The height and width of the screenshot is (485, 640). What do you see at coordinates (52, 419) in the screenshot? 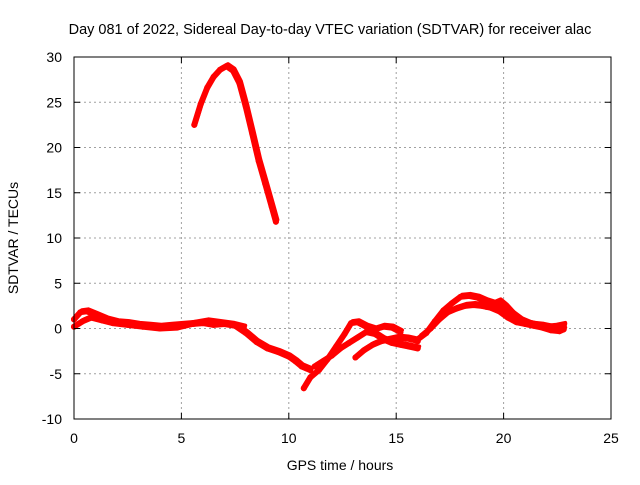
I see `y-tick-label: -10` at bounding box center [52, 419].